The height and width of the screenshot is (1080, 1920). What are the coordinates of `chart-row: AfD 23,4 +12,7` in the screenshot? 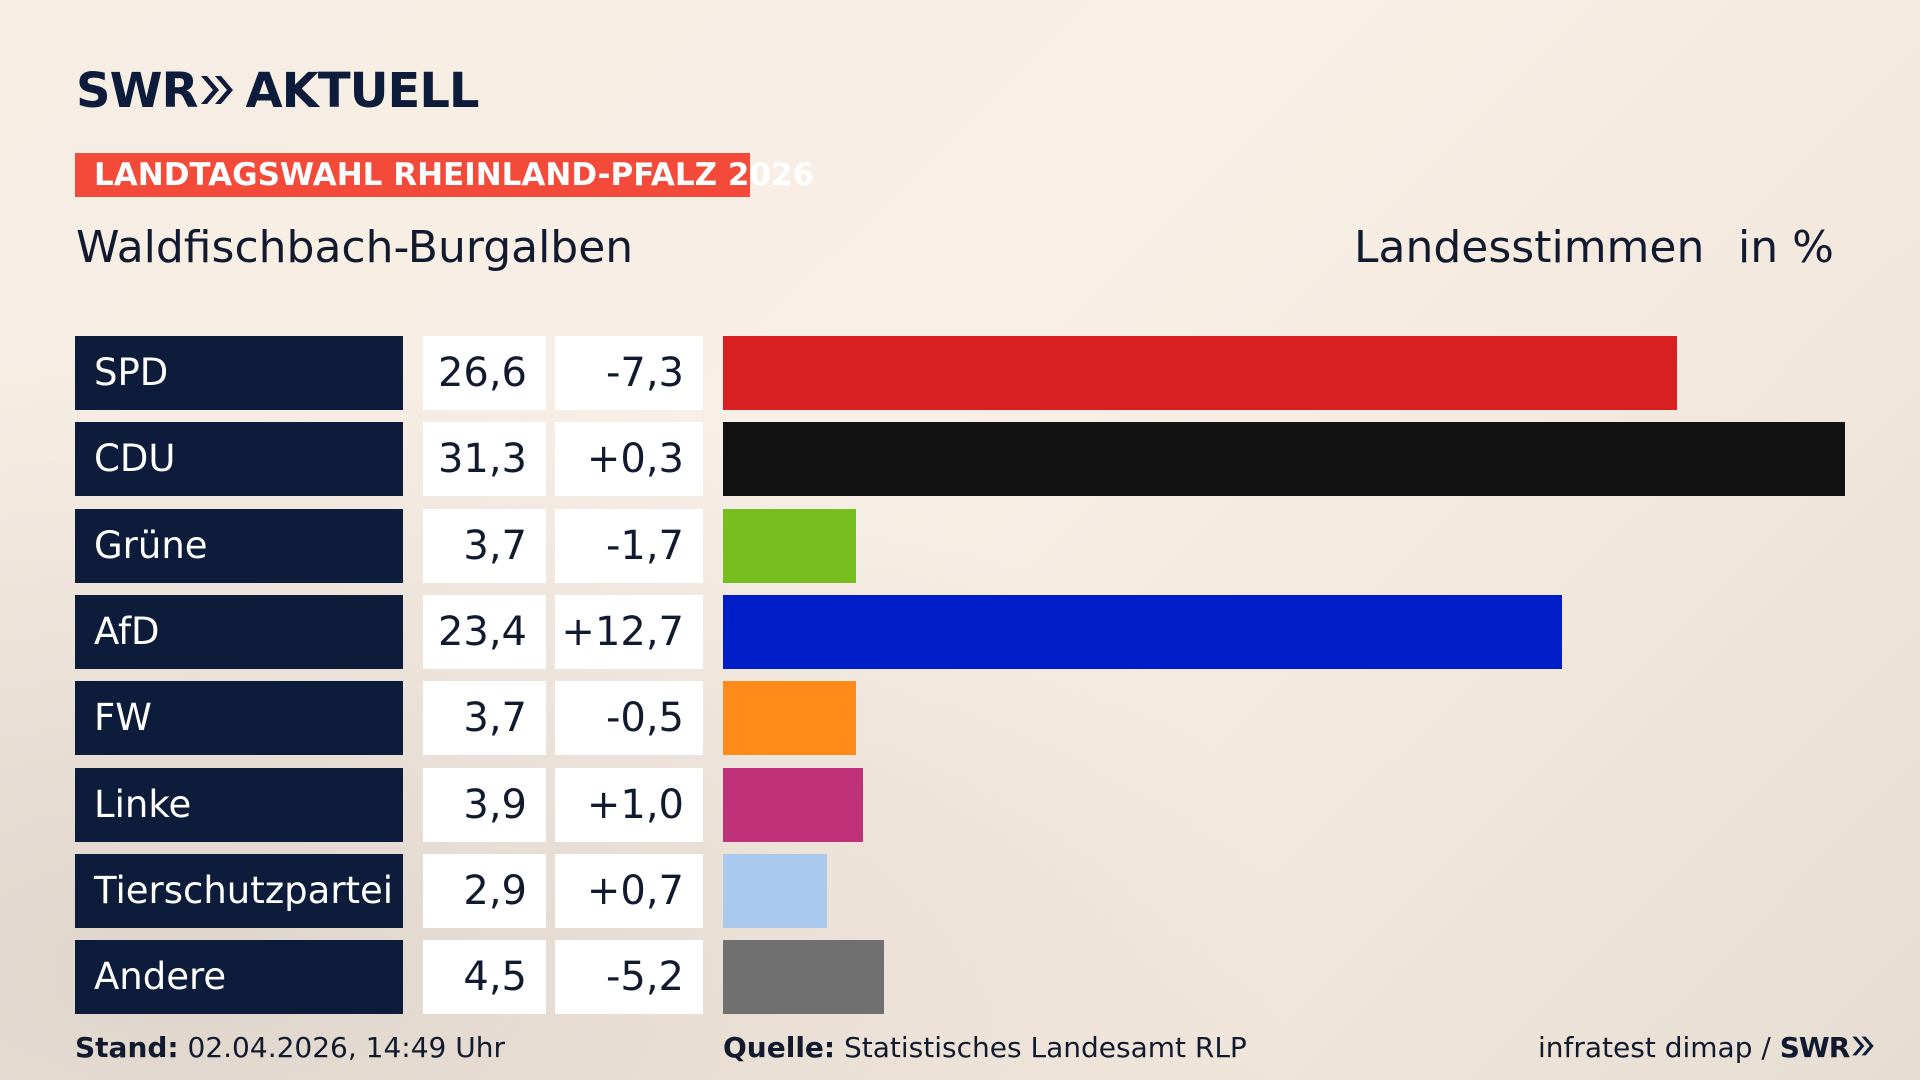 It's located at (960, 632).